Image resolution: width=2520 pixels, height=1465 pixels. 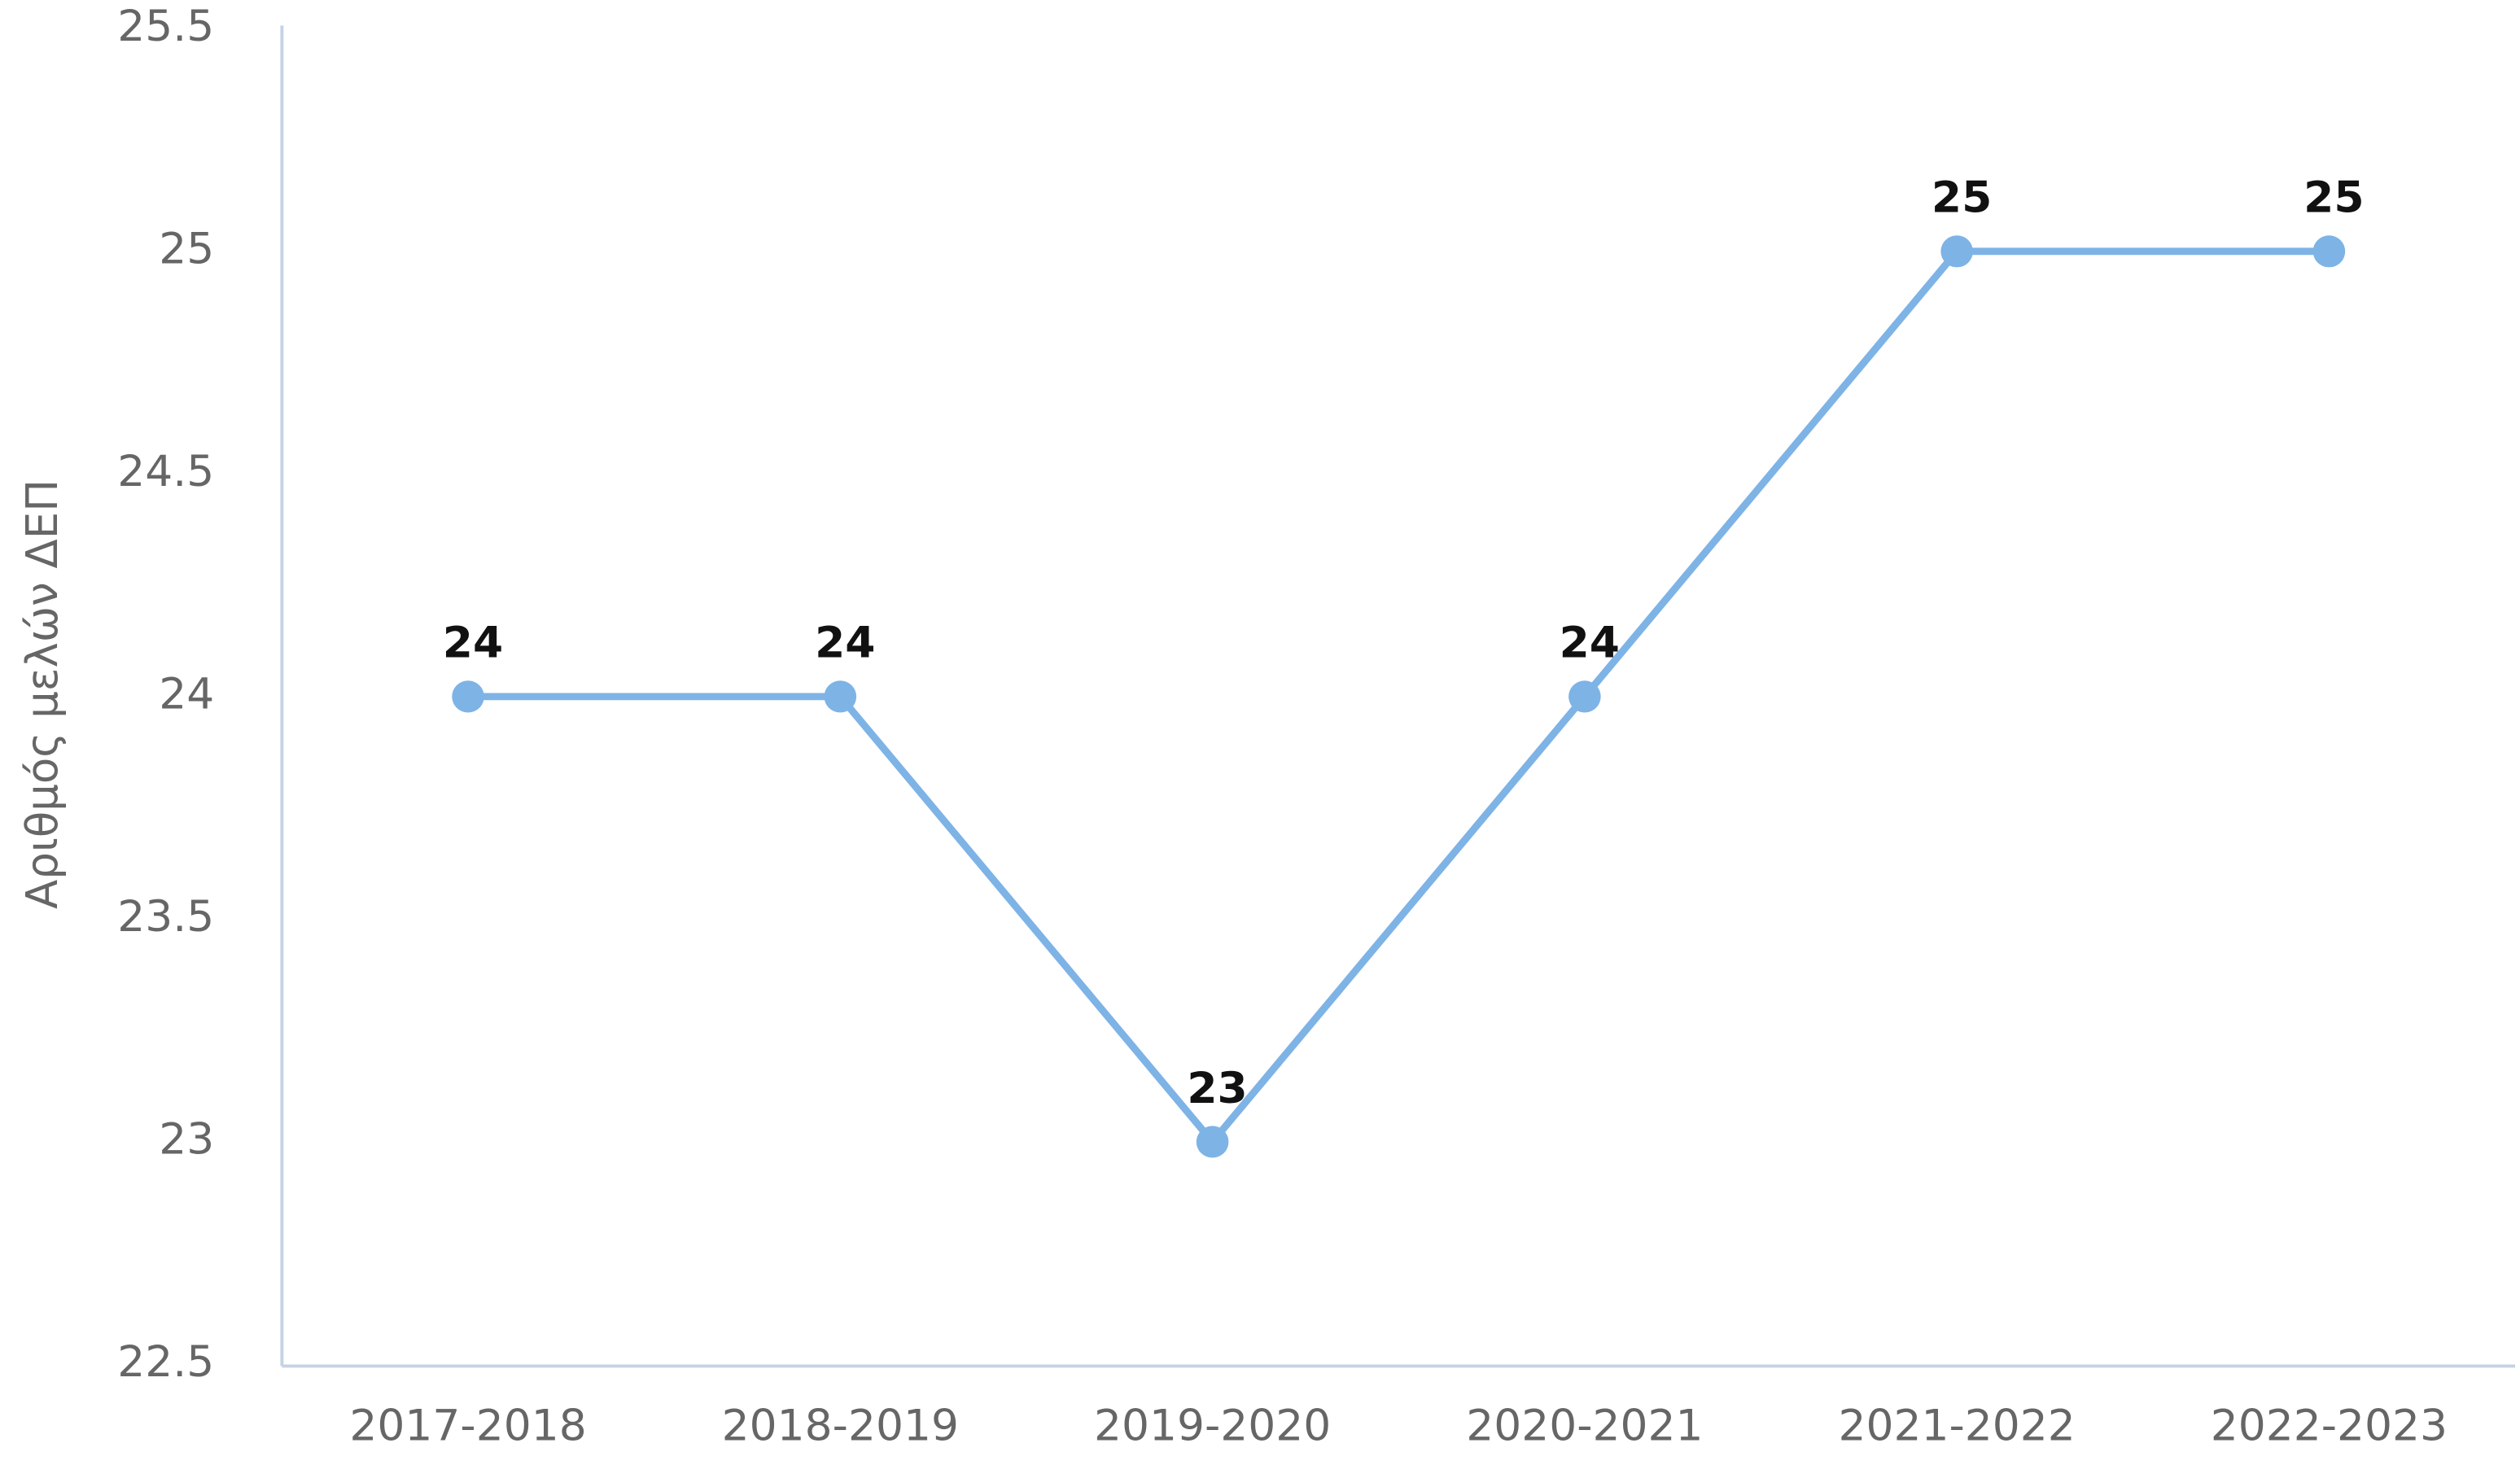 I want to click on x-tick-label: 2017-2018, so click(x=467, y=1426).